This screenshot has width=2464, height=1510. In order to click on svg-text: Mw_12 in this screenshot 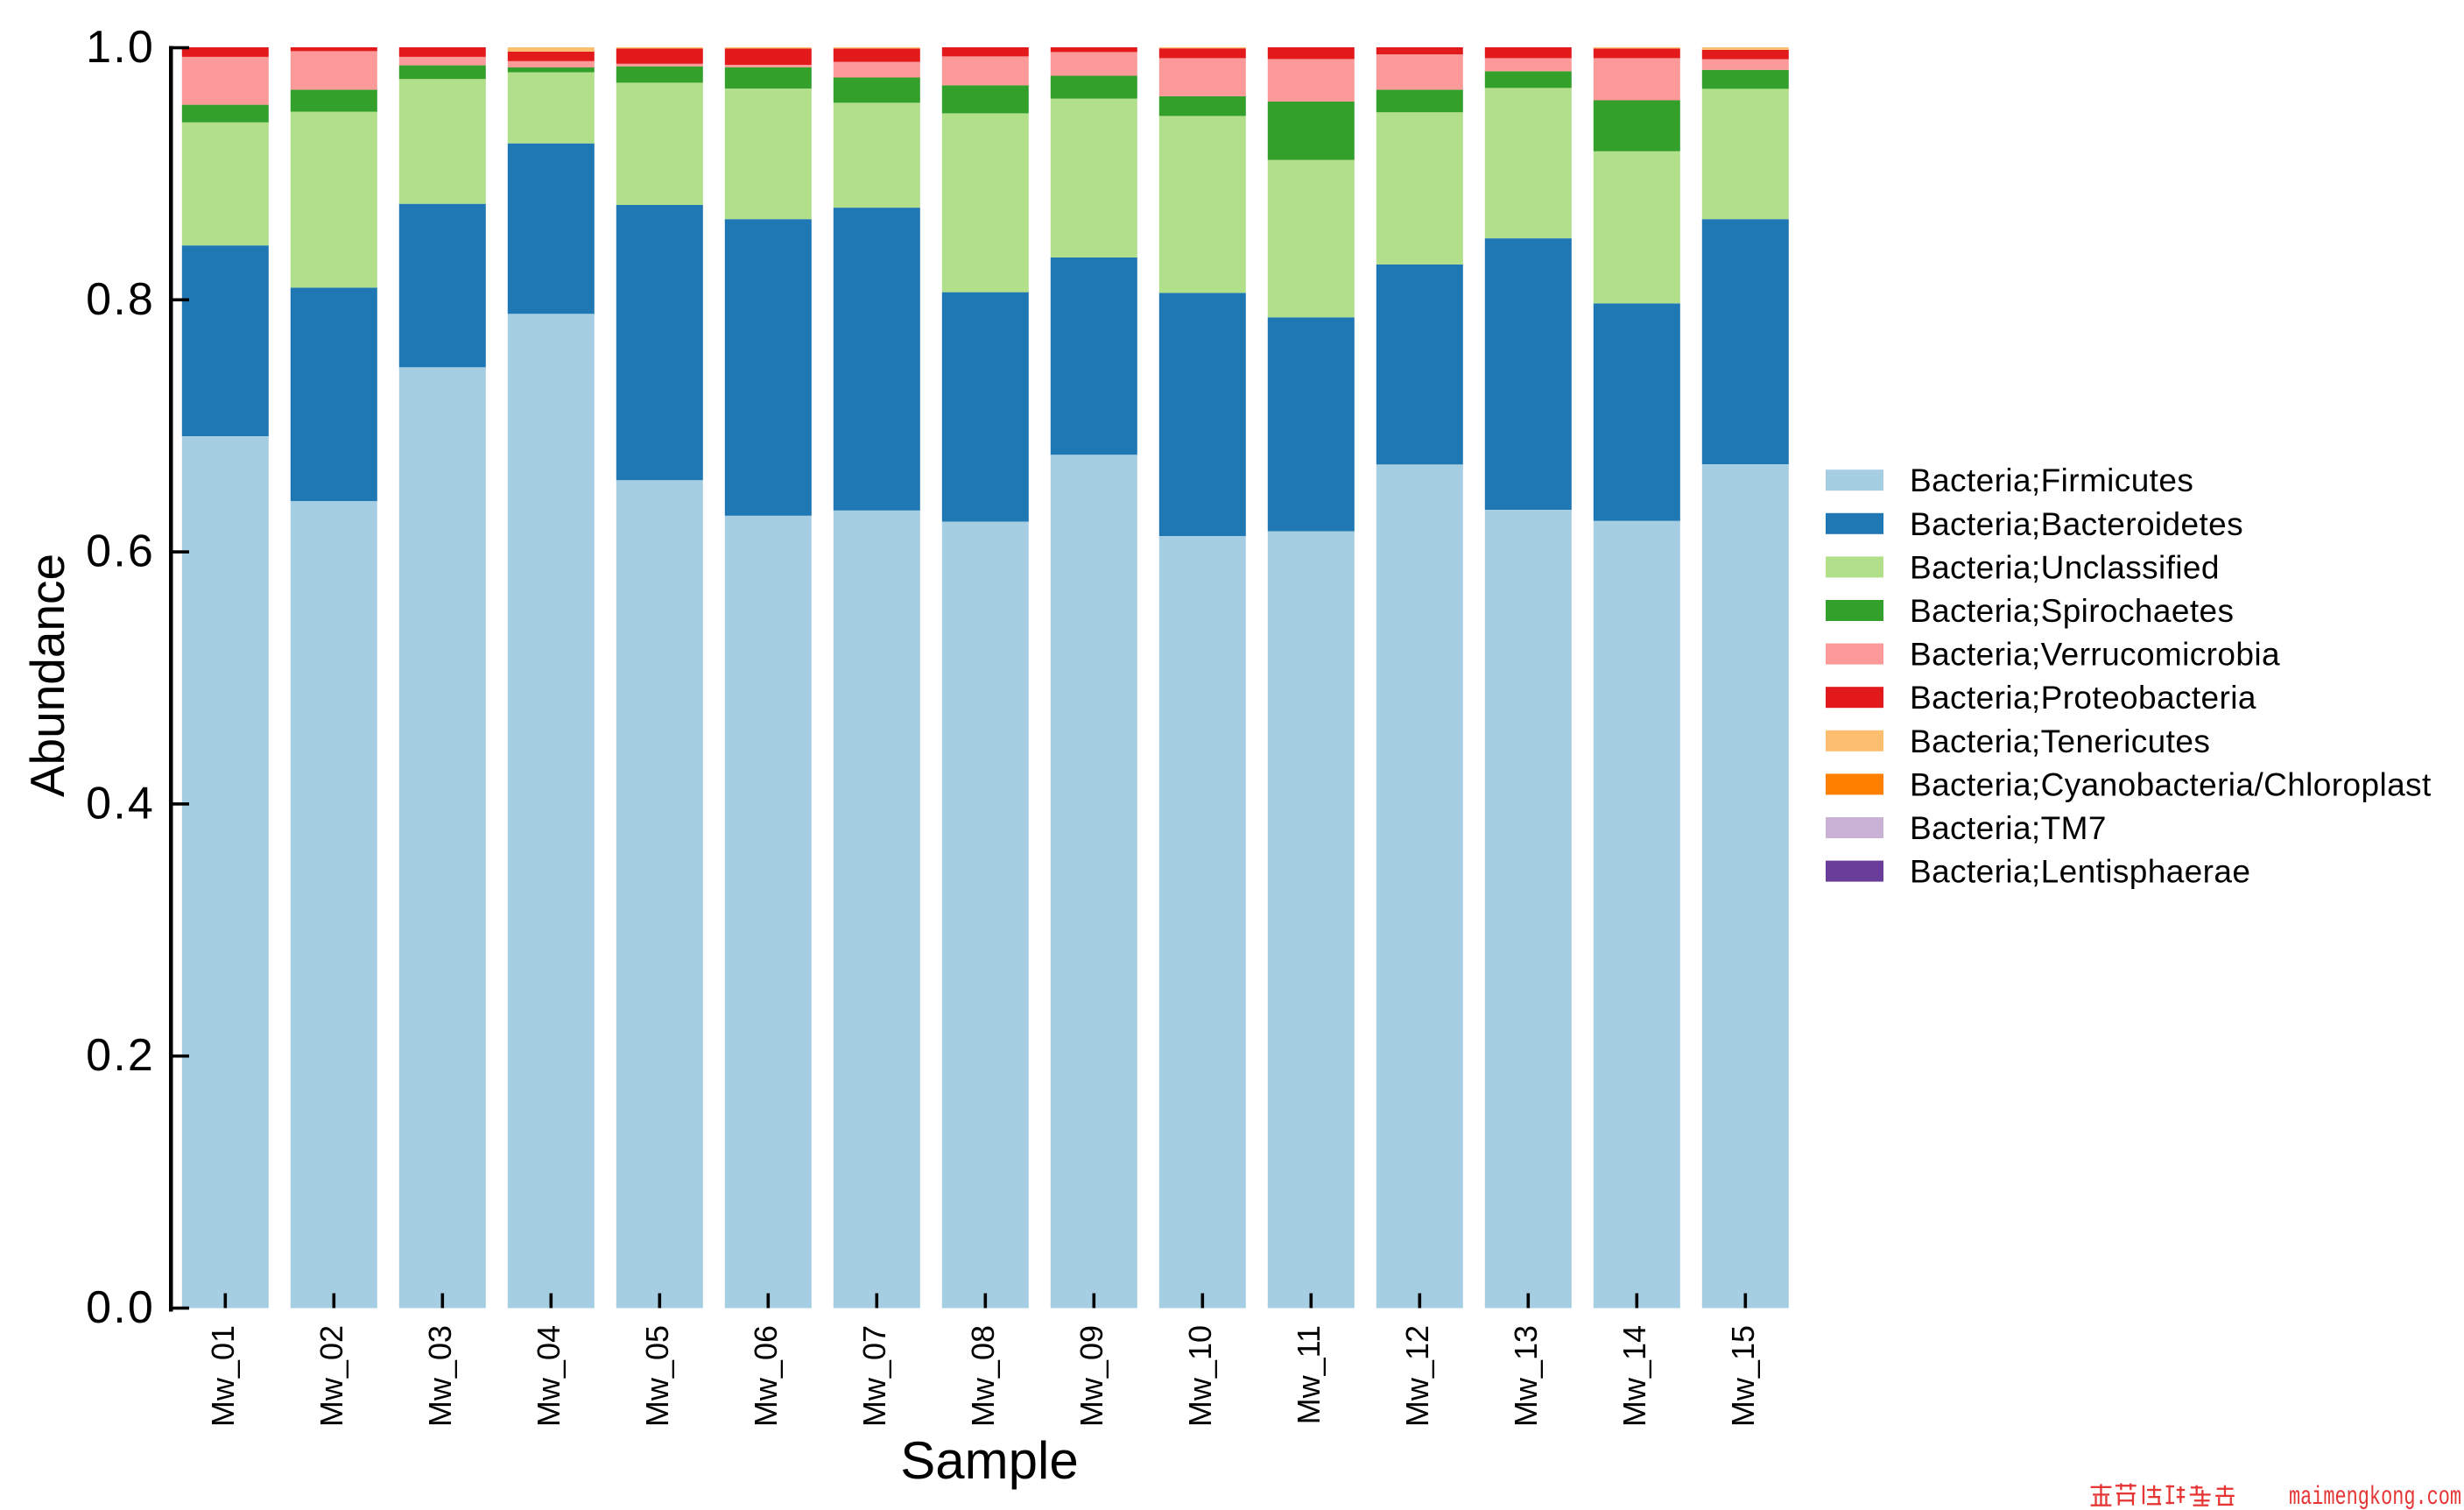, I will do `click(1417, 1376)`.